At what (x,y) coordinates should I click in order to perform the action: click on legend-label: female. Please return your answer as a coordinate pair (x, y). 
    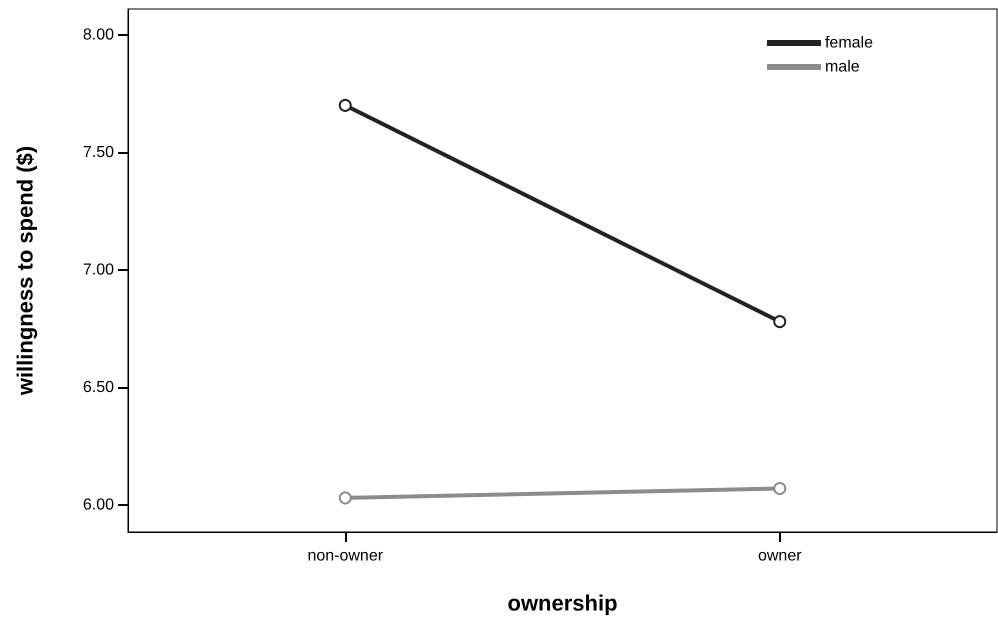
    Looking at the image, I should click on (849, 43).